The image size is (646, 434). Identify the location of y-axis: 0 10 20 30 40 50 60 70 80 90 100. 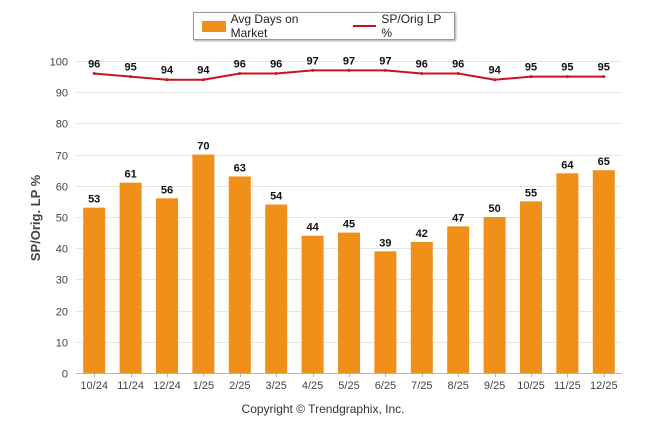
(59, 219).